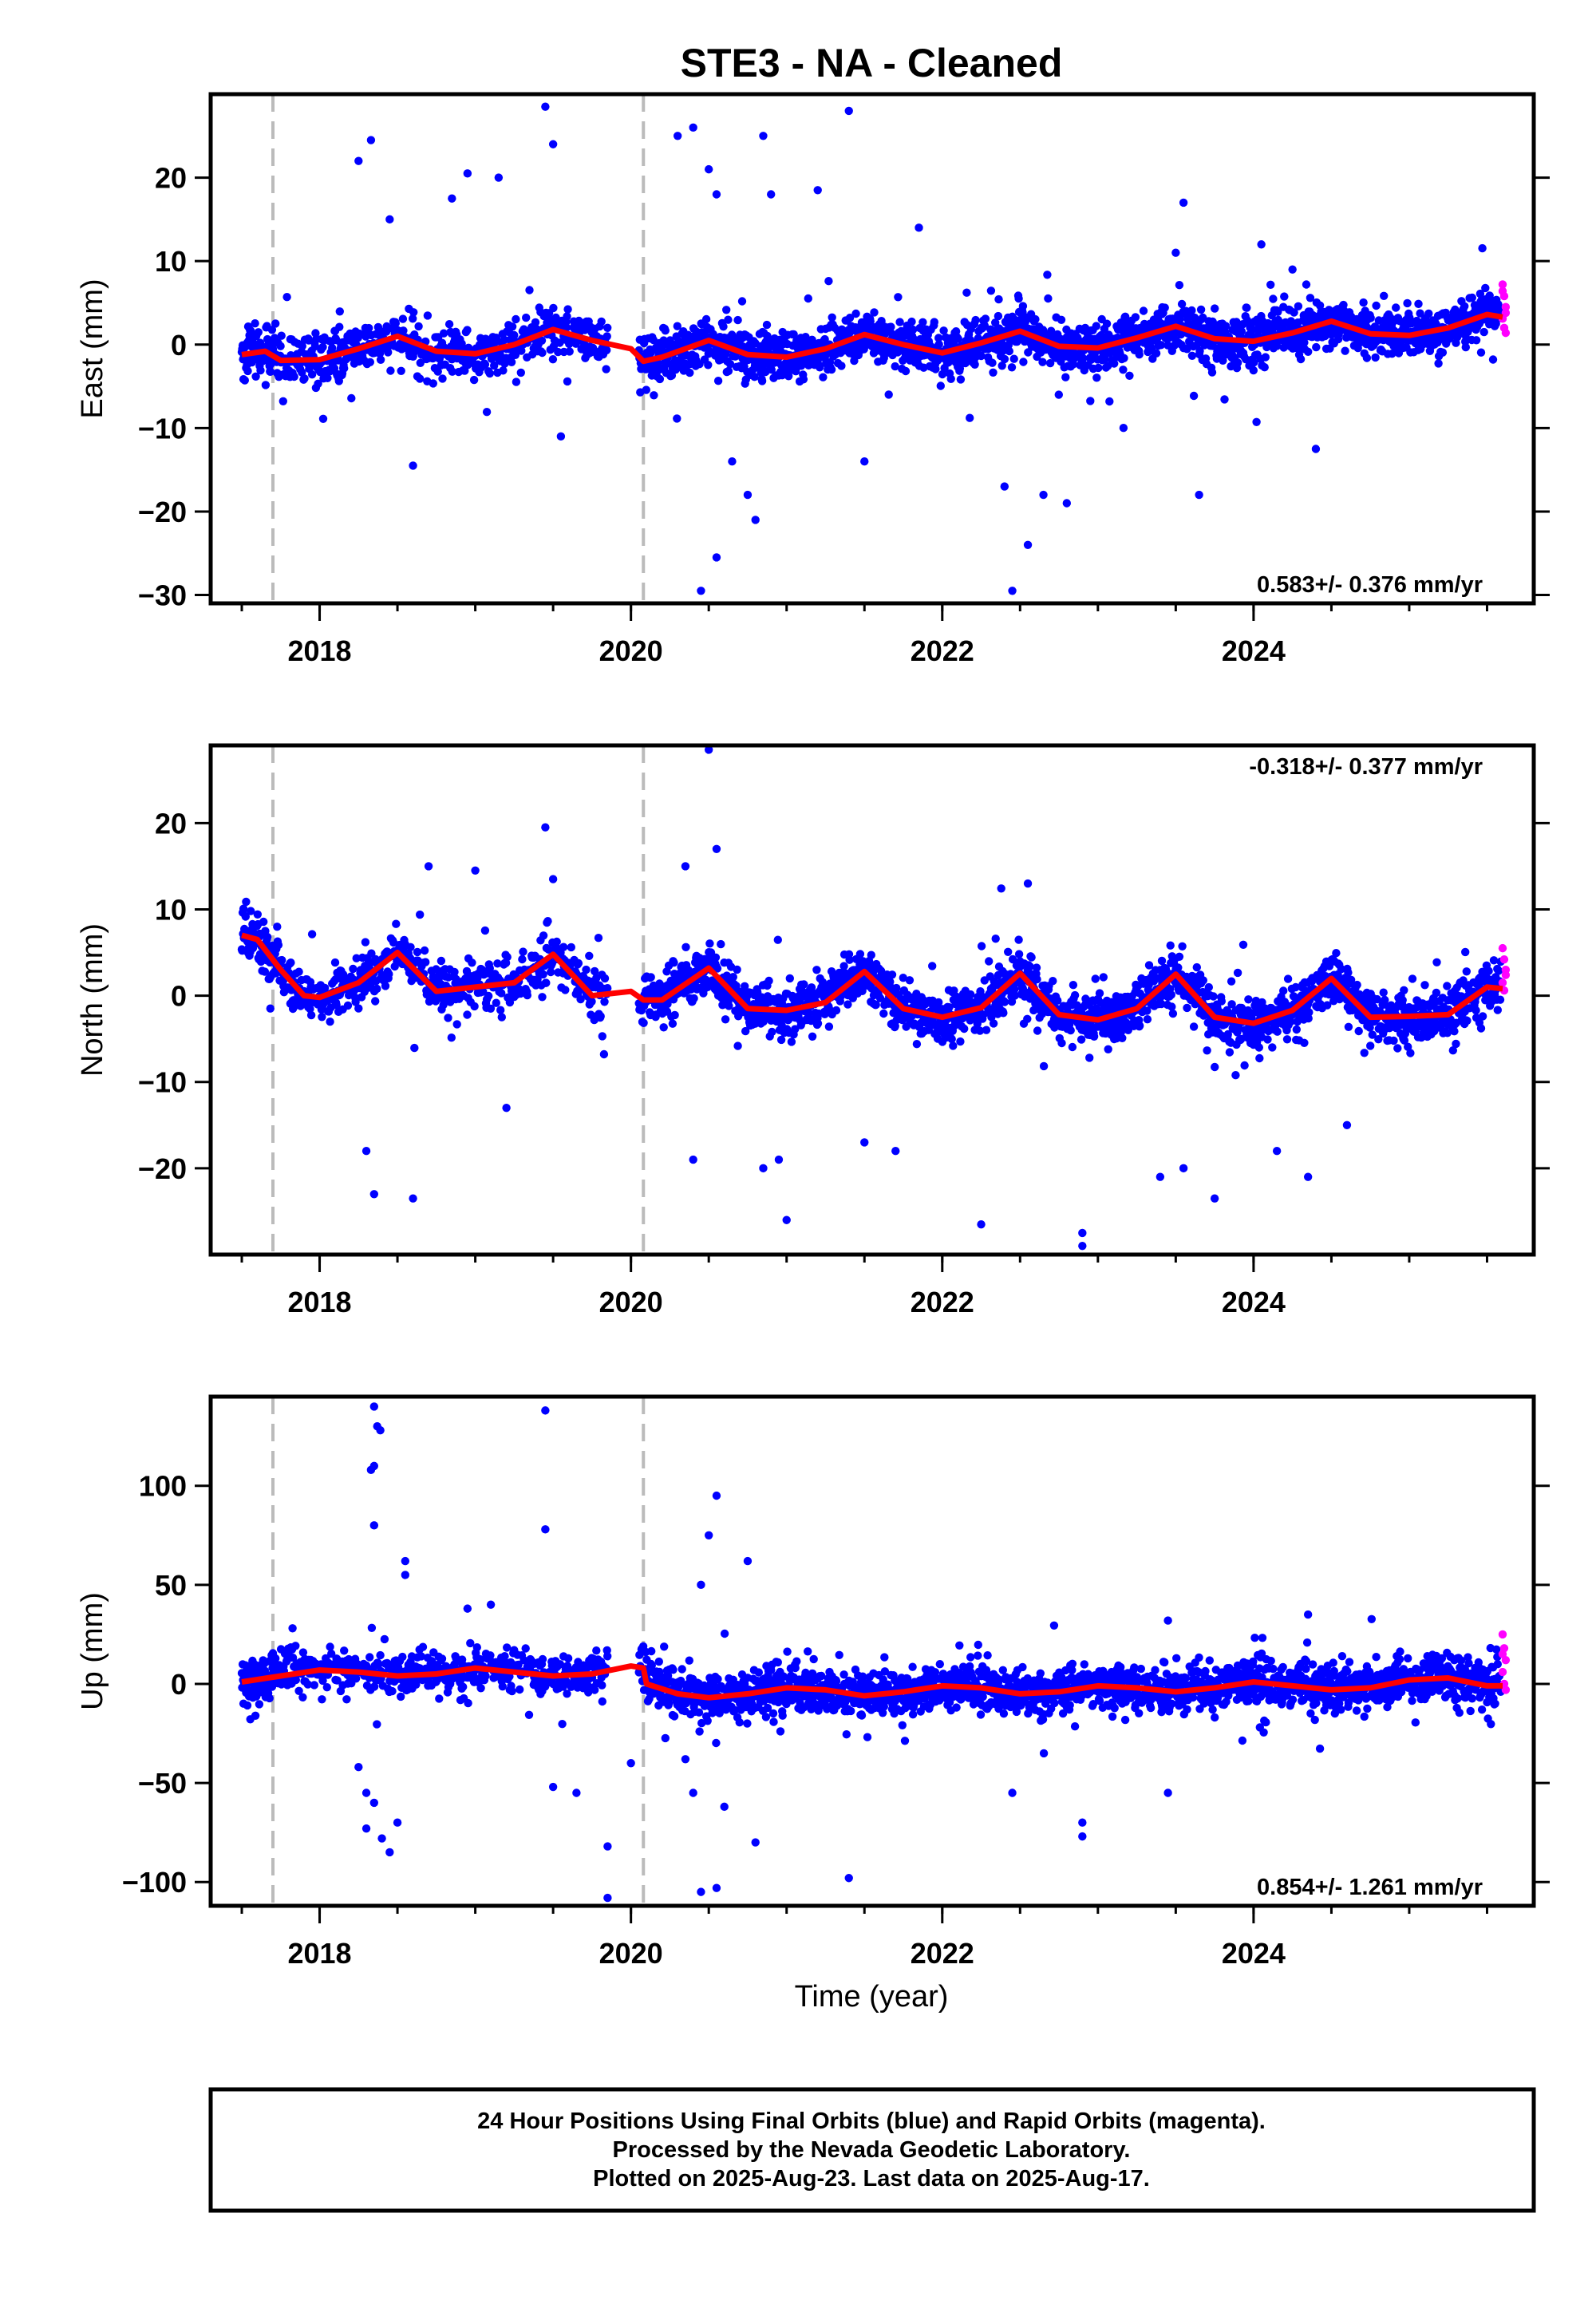  What do you see at coordinates (942, 650) in the screenshot?
I see `x-tick-label: 2022` at bounding box center [942, 650].